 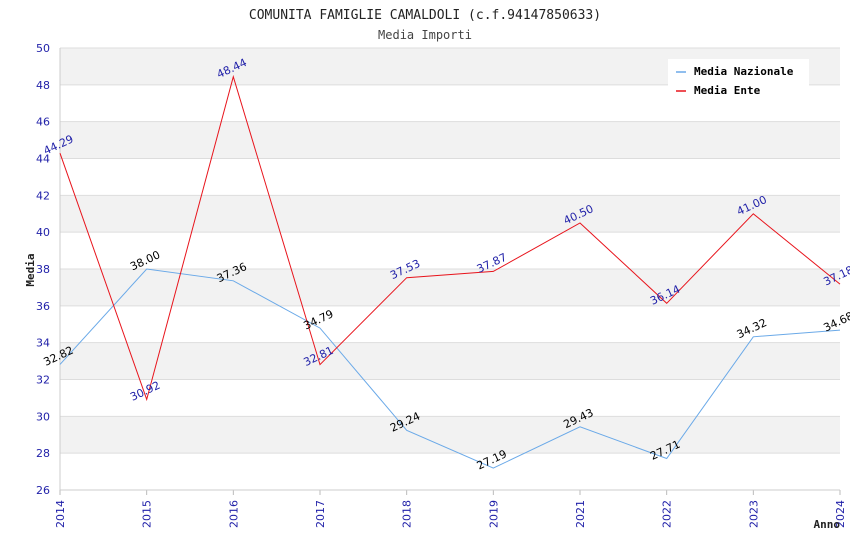 What do you see at coordinates (43, 453) in the screenshot?
I see `y-tick-label: 28` at bounding box center [43, 453].